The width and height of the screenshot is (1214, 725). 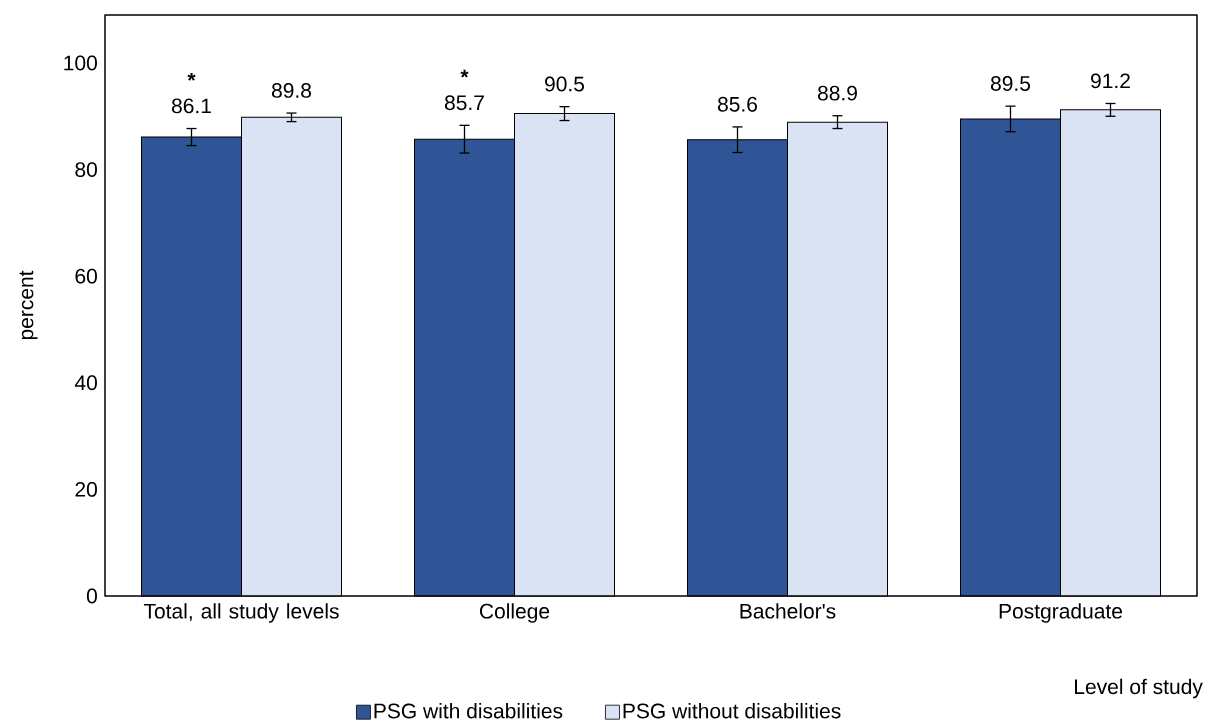 I want to click on data-label: 88.9, so click(x=837, y=93).